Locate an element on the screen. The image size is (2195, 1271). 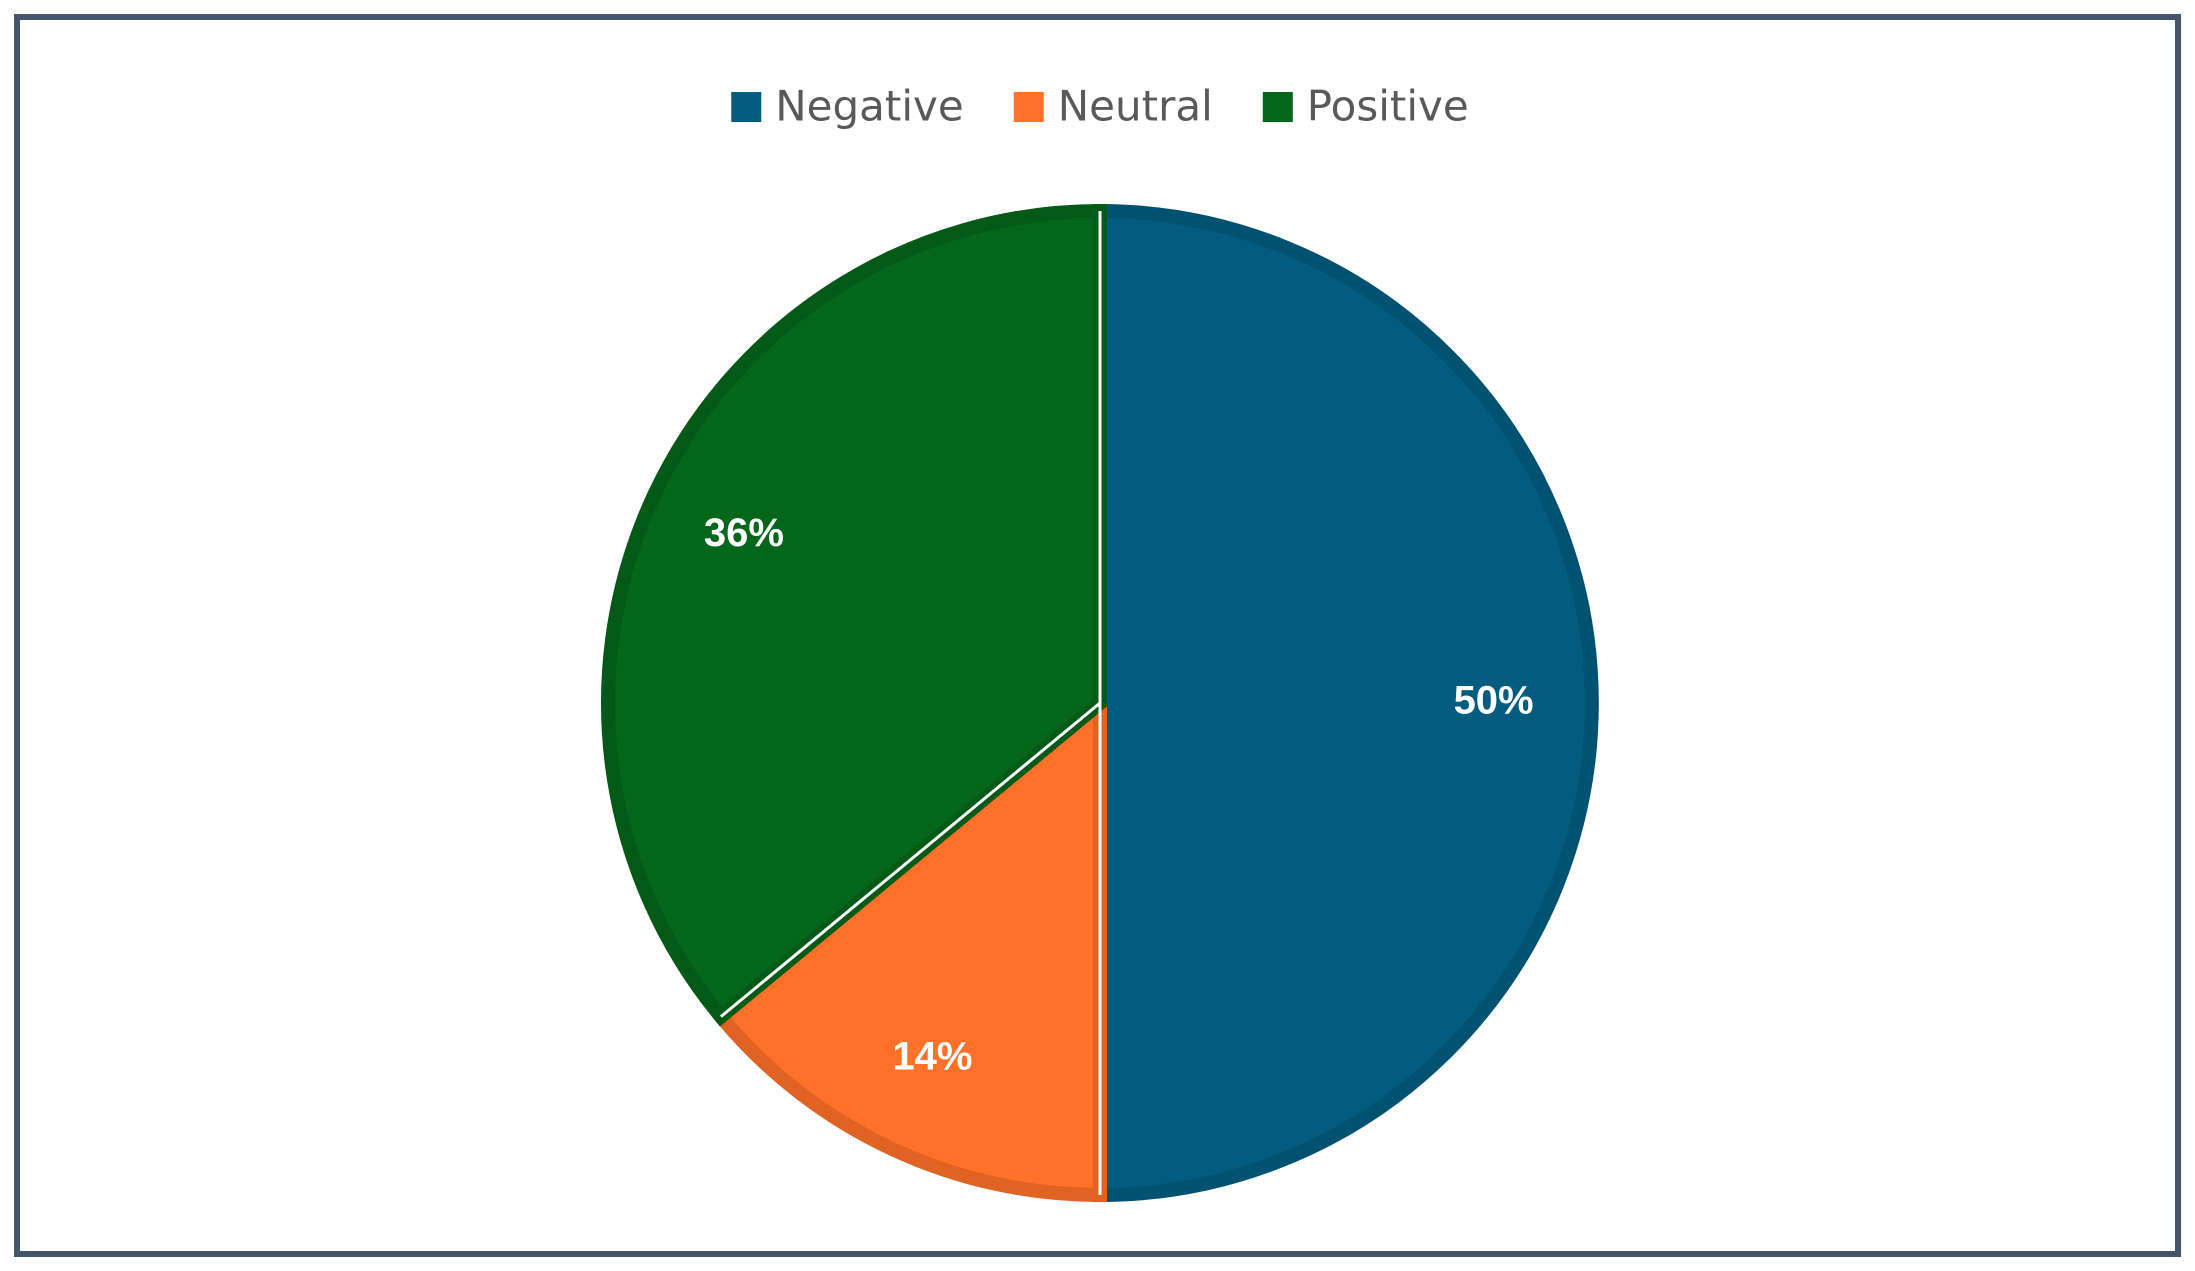
legend: Negative Neutral Positive is located at coordinates (1100, 106).